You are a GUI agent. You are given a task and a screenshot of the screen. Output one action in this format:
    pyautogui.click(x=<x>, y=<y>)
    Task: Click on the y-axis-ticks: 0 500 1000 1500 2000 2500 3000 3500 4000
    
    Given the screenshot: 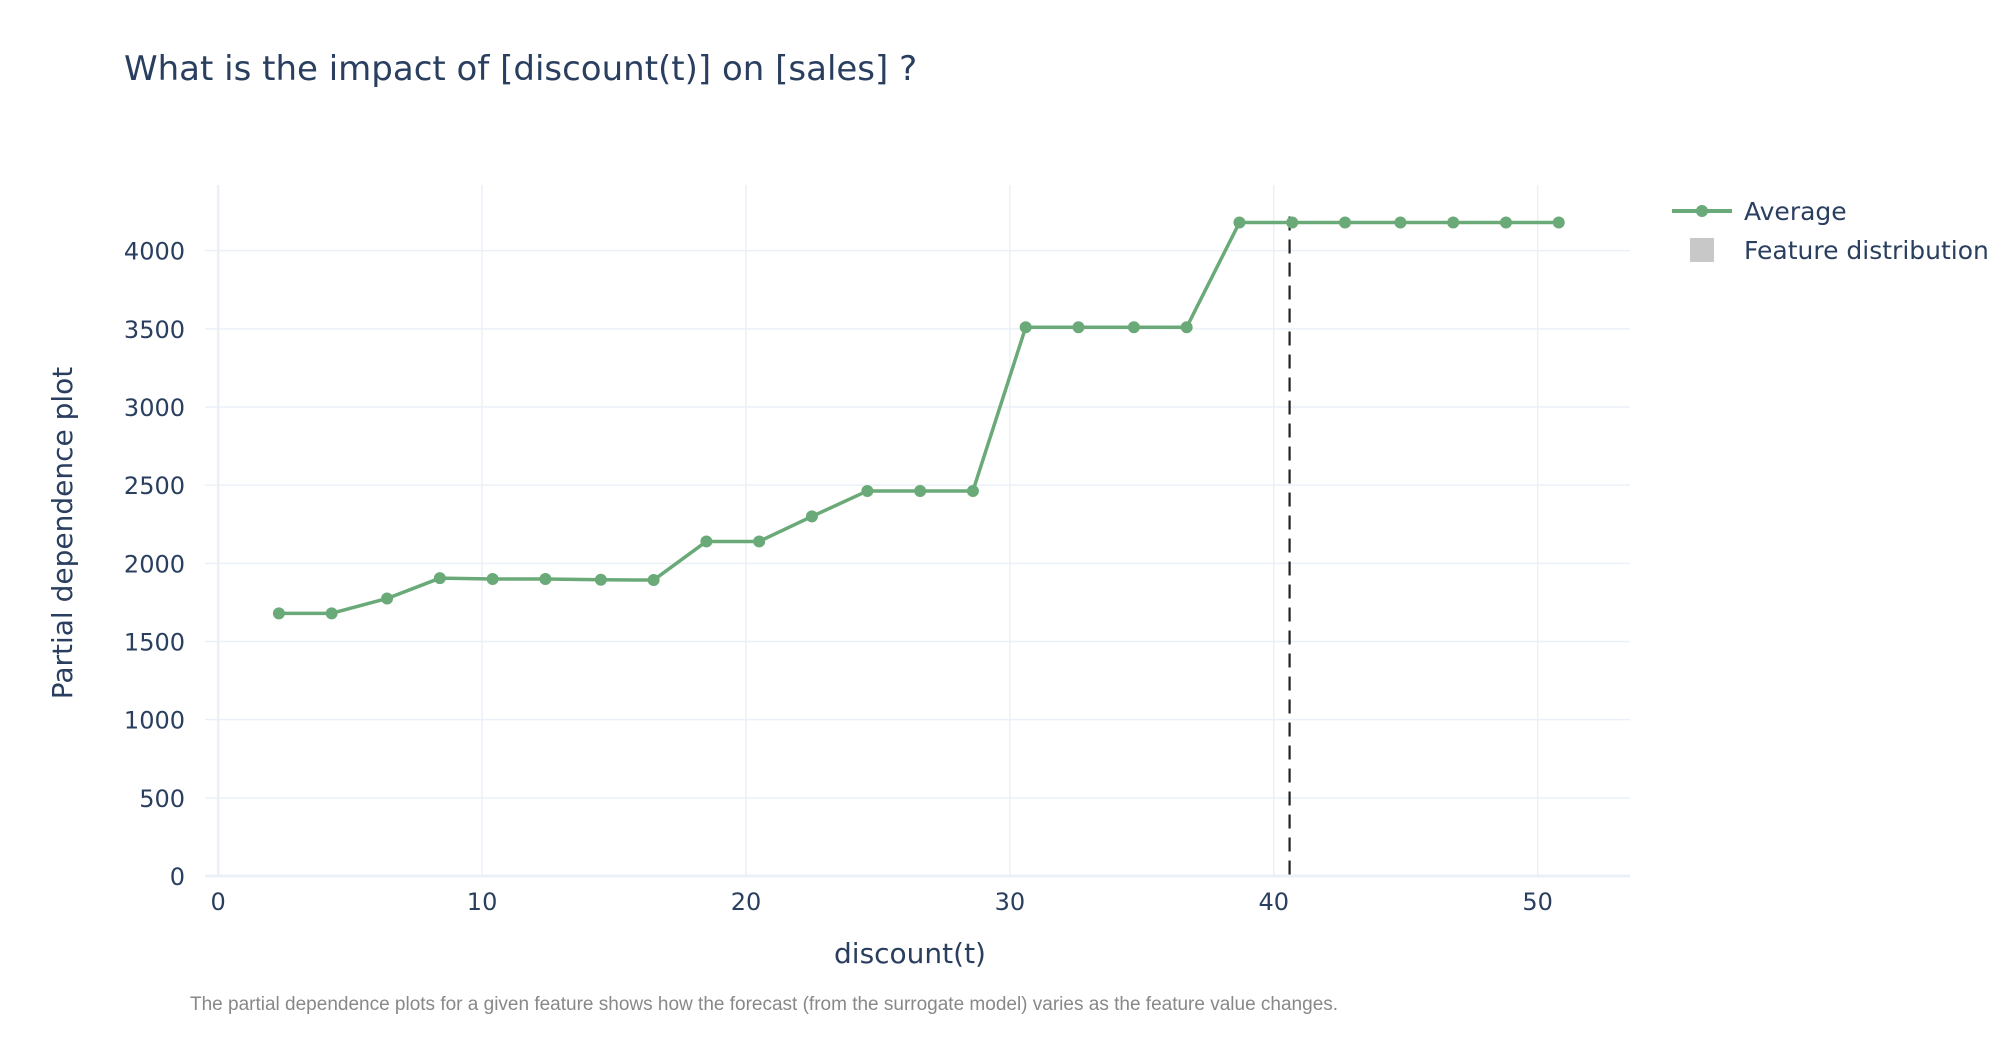 What is the action you would take?
    pyautogui.click(x=154, y=564)
    